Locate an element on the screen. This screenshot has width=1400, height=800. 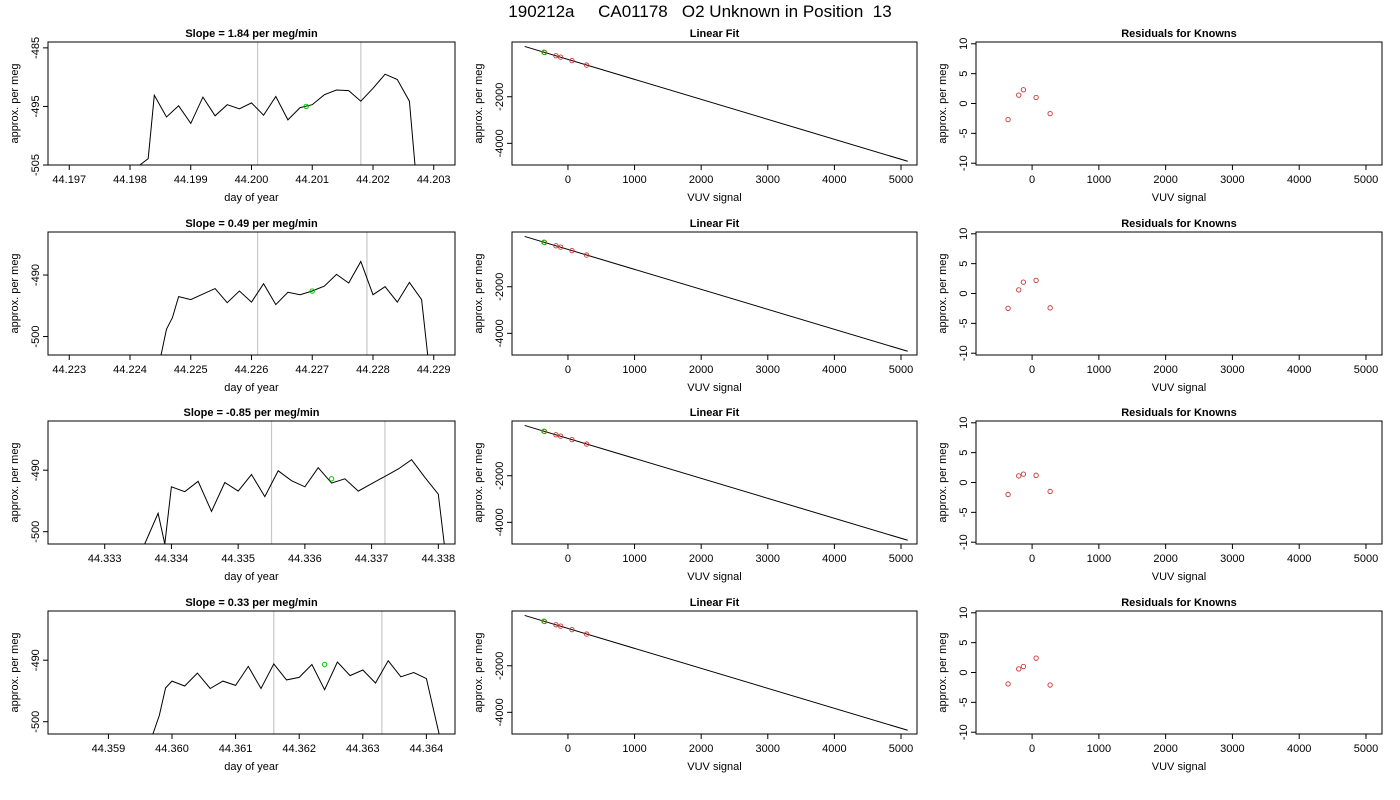
x-tick-label: 44.335 is located at coordinates (238, 559).